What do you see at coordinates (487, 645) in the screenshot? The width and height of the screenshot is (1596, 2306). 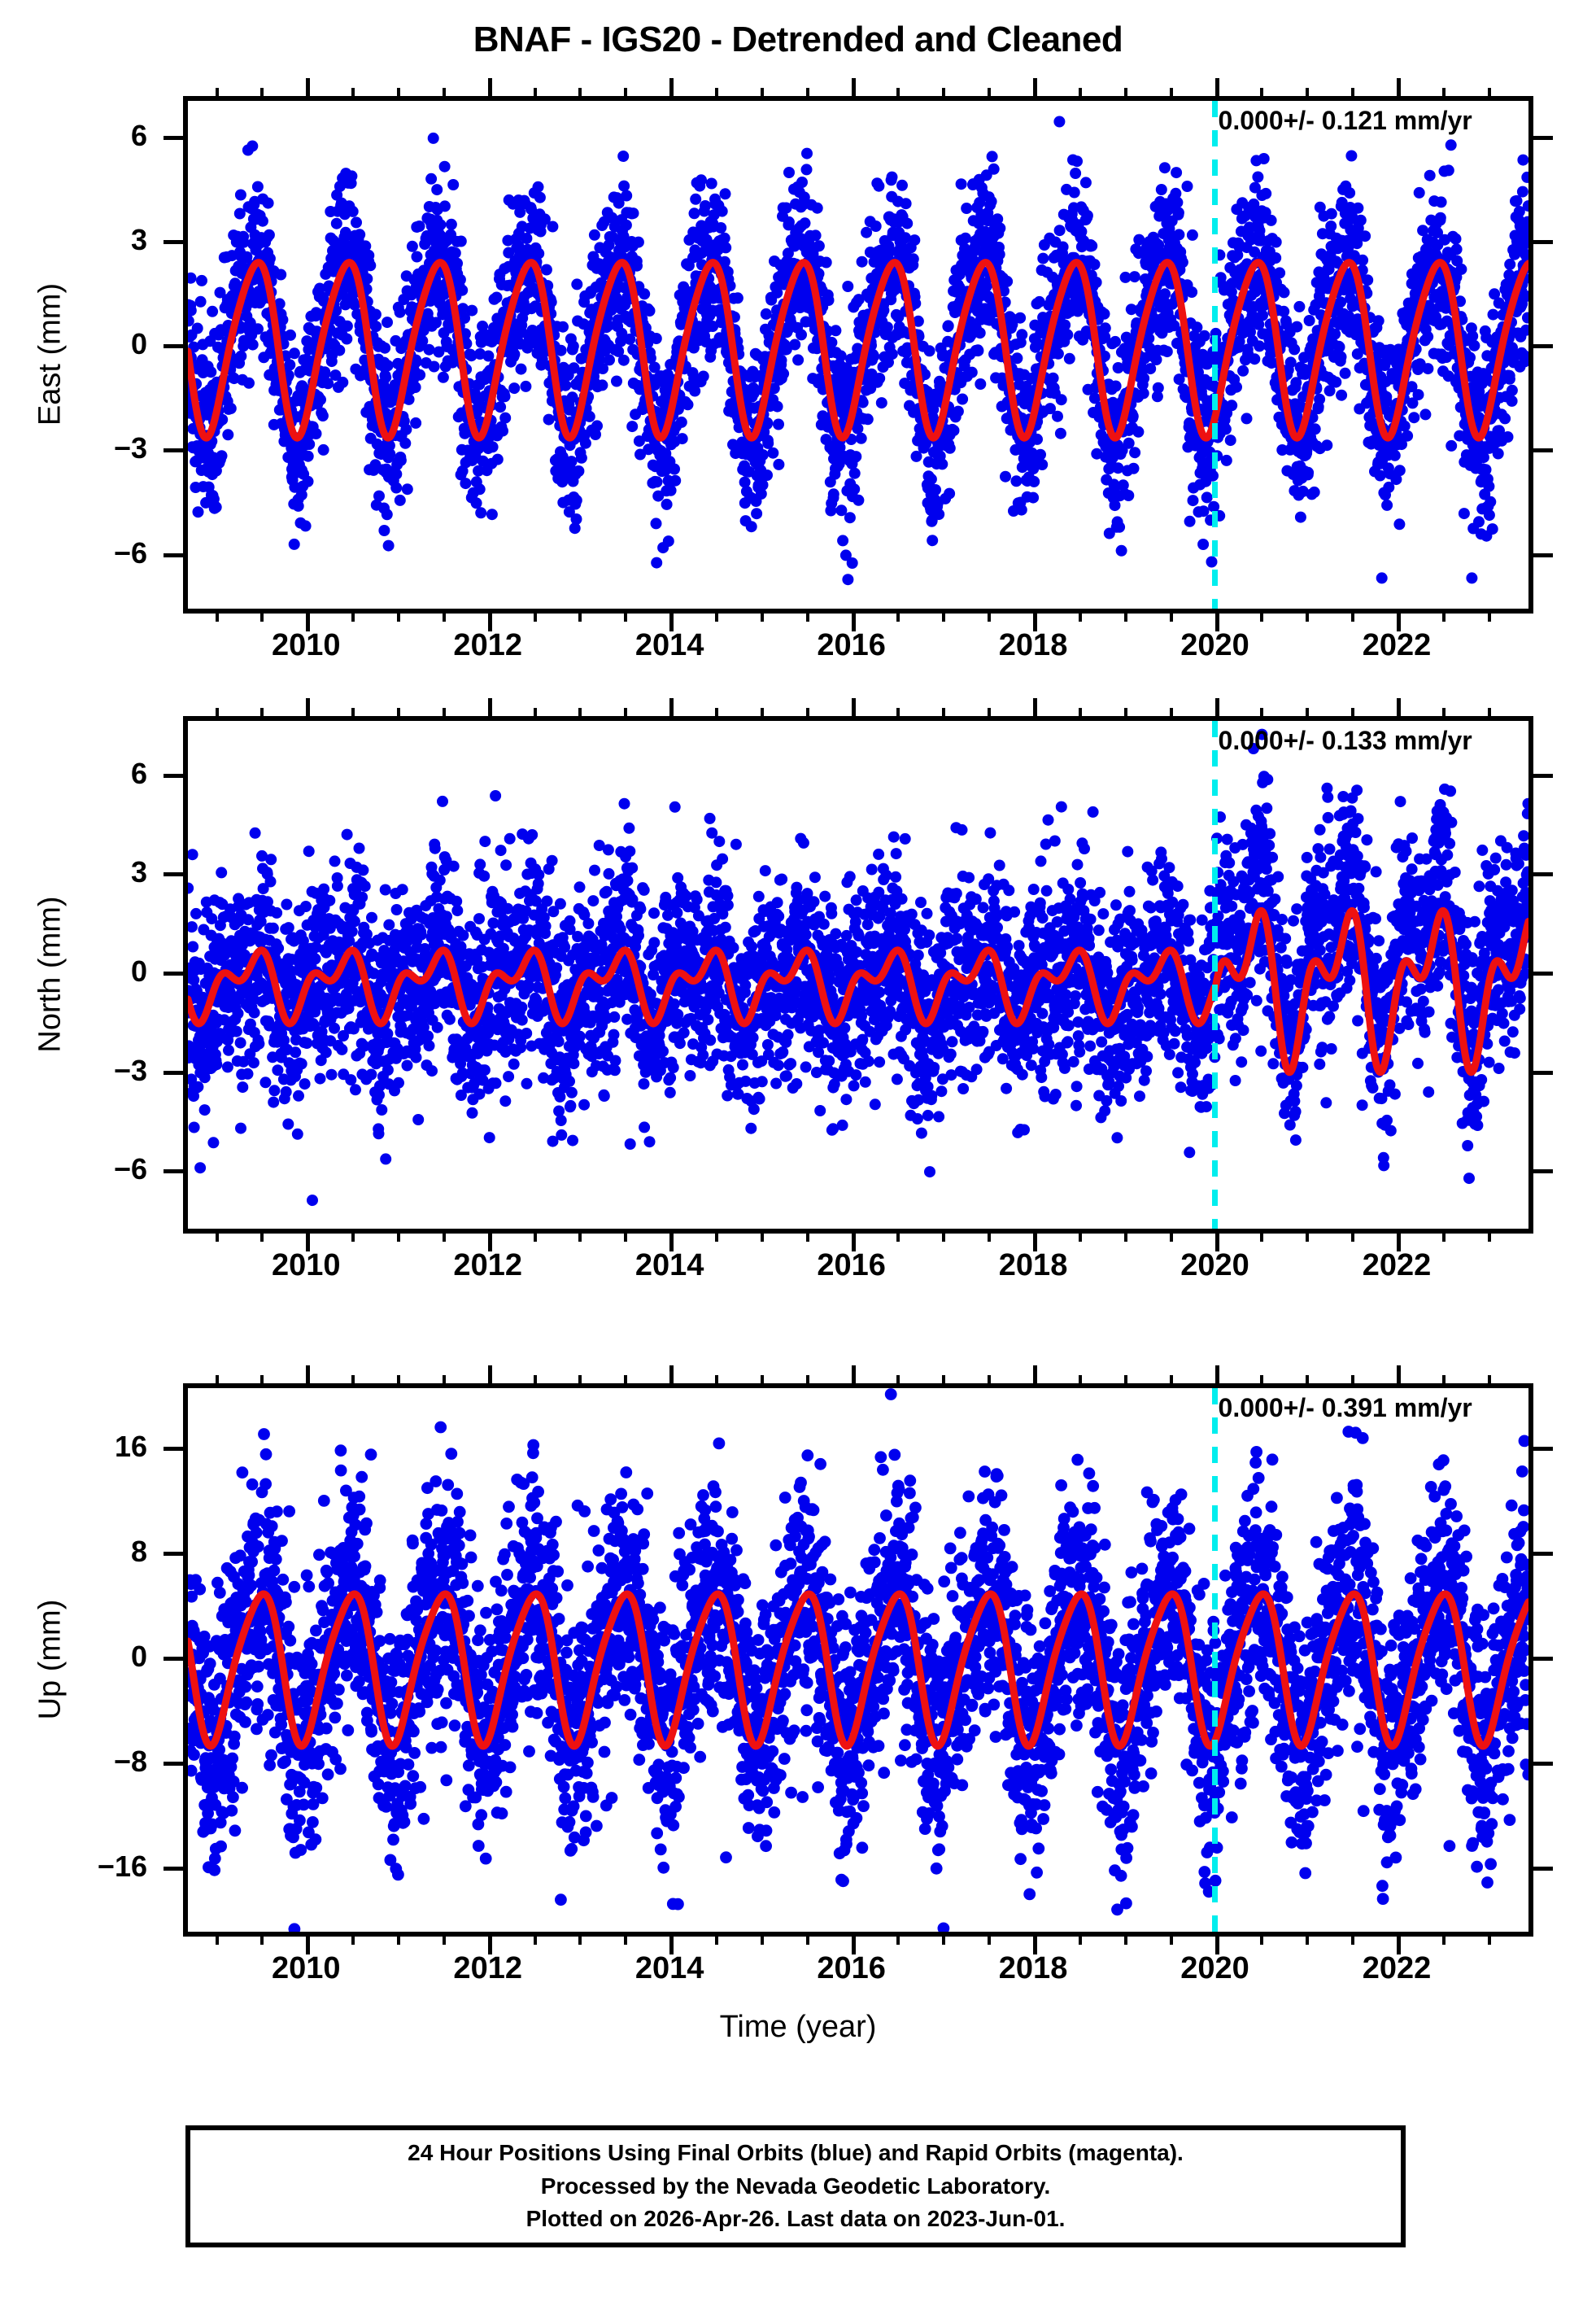 I see `x-tick-label: 2012` at bounding box center [487, 645].